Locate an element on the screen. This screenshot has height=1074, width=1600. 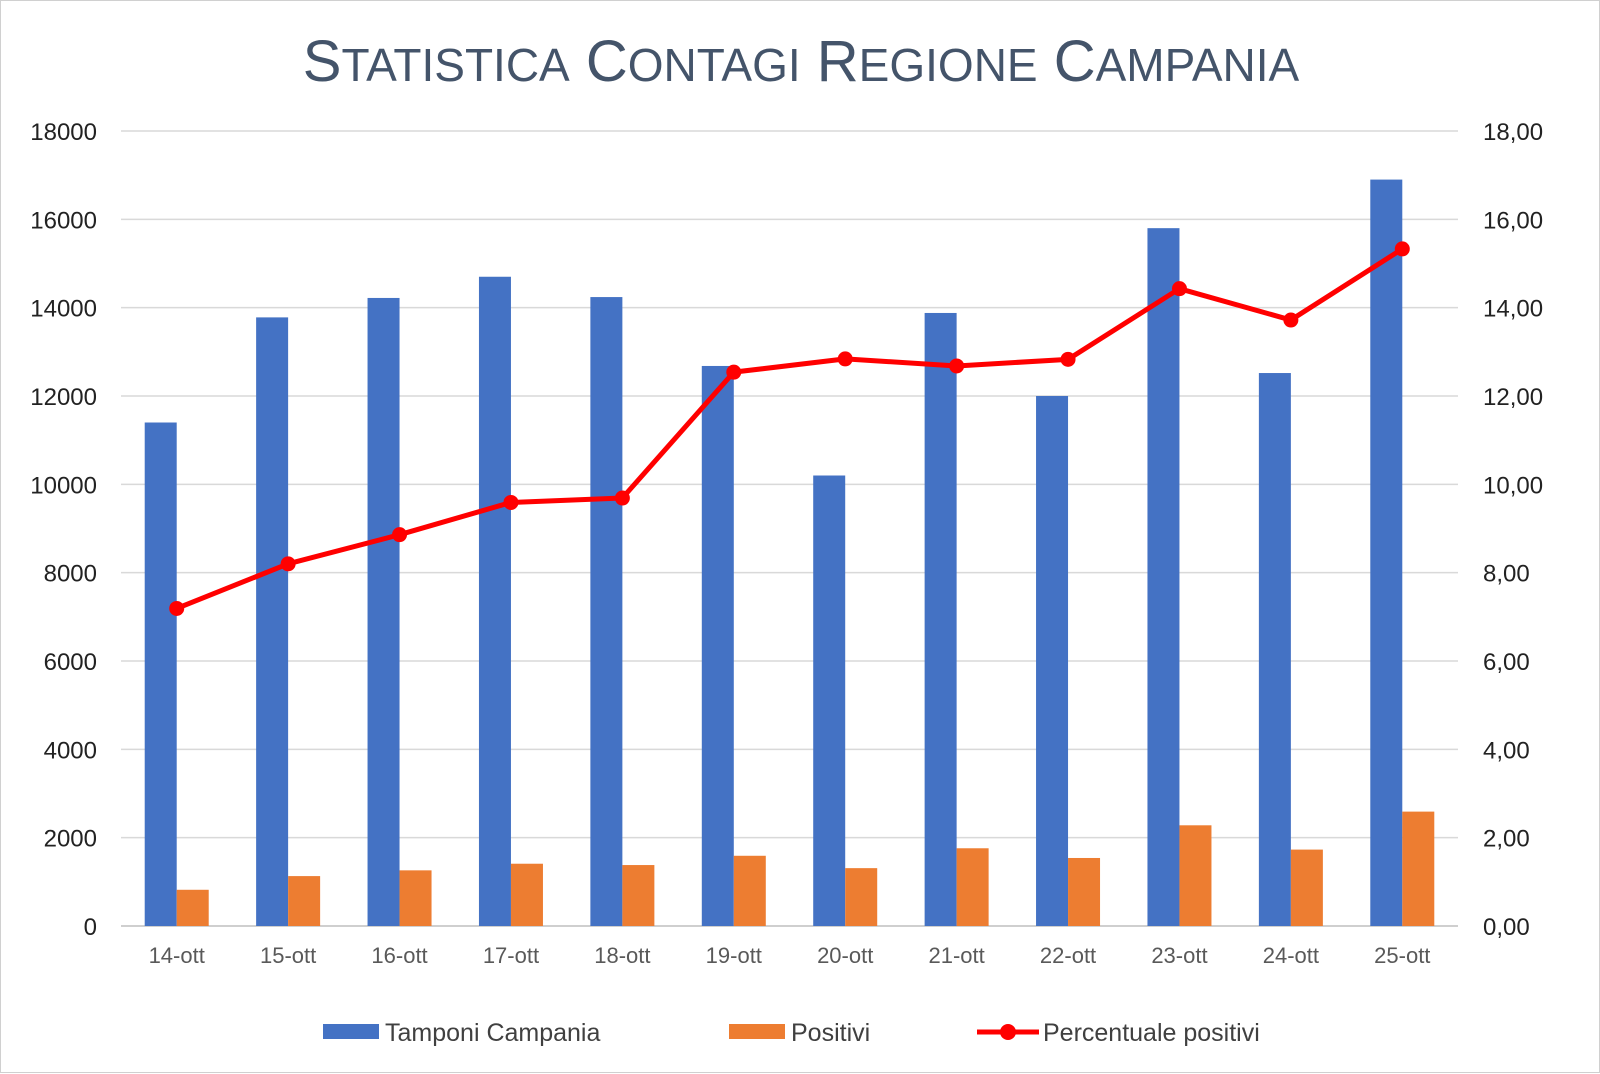
left-axis-tick-label: 8000 is located at coordinates (70, 574).